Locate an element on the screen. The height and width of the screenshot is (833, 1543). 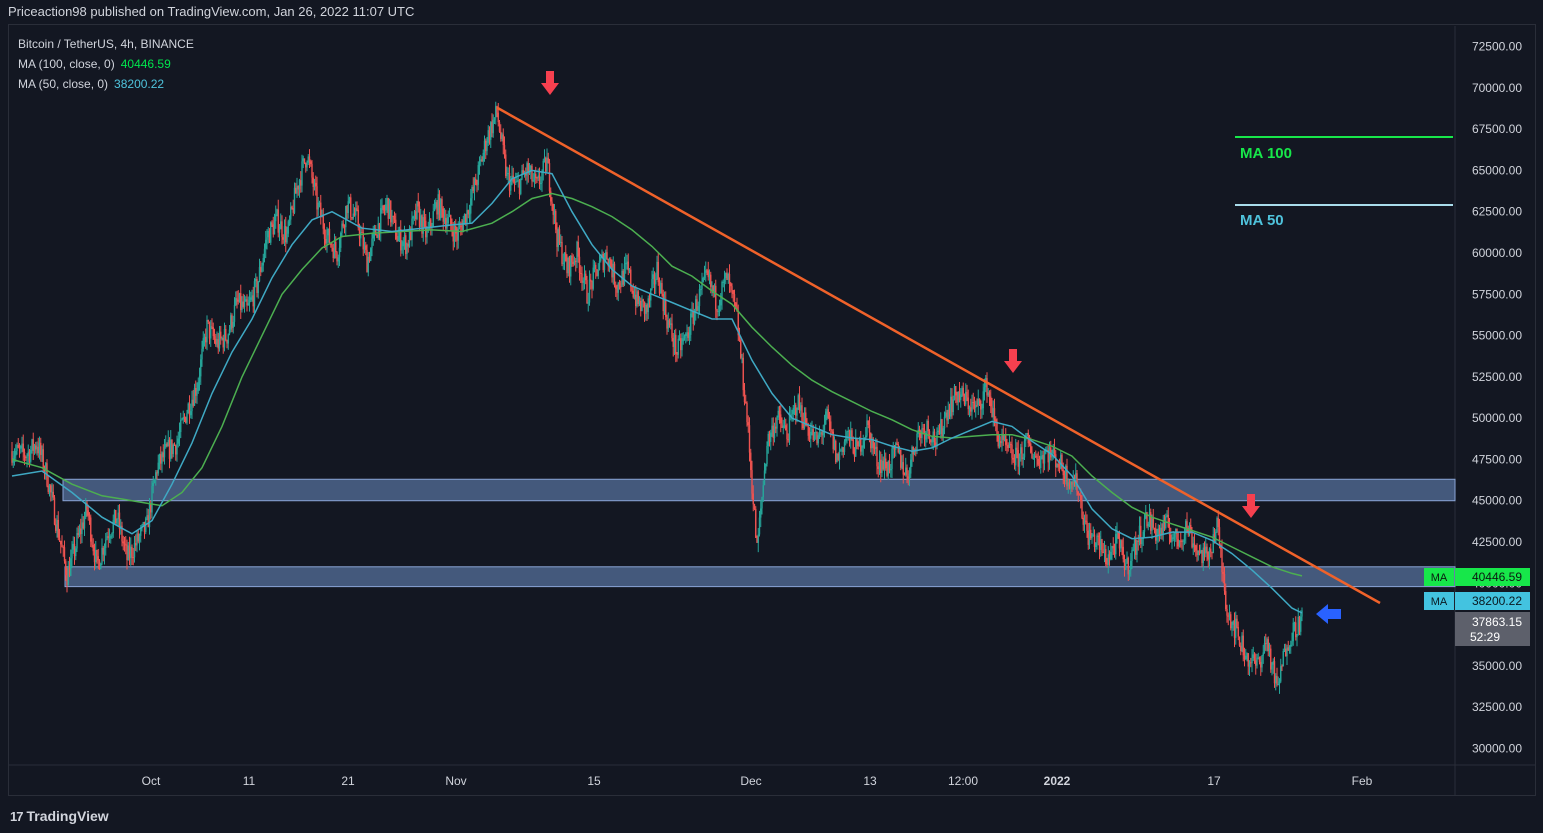
ma100-price-tag: MA 40446.59 is located at coordinates (1477, 577).